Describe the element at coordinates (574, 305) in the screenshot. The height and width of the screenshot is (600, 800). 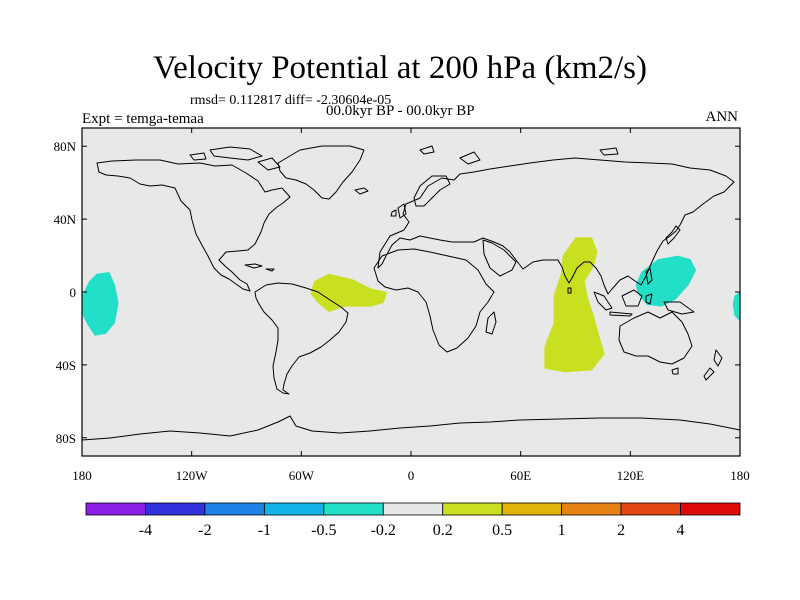
I see `region-indian-ocean-positive` at that location.